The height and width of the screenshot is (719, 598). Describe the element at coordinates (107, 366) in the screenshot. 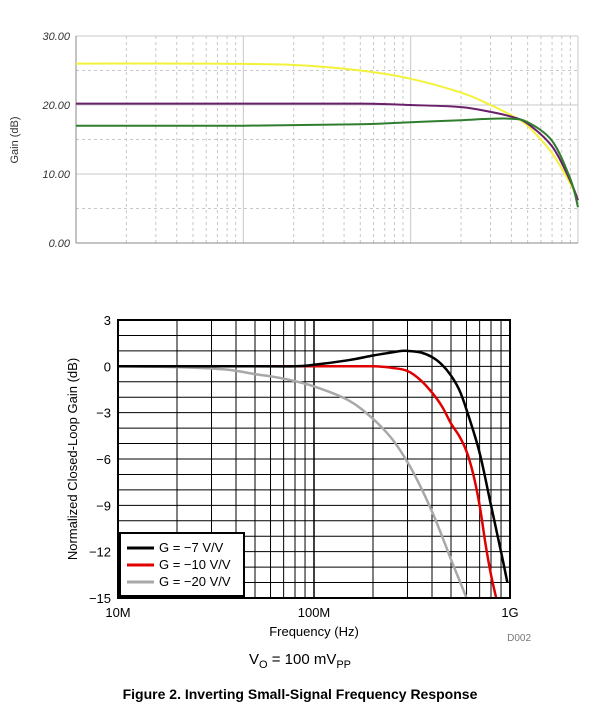

I see `y-tick-label: 0` at that location.